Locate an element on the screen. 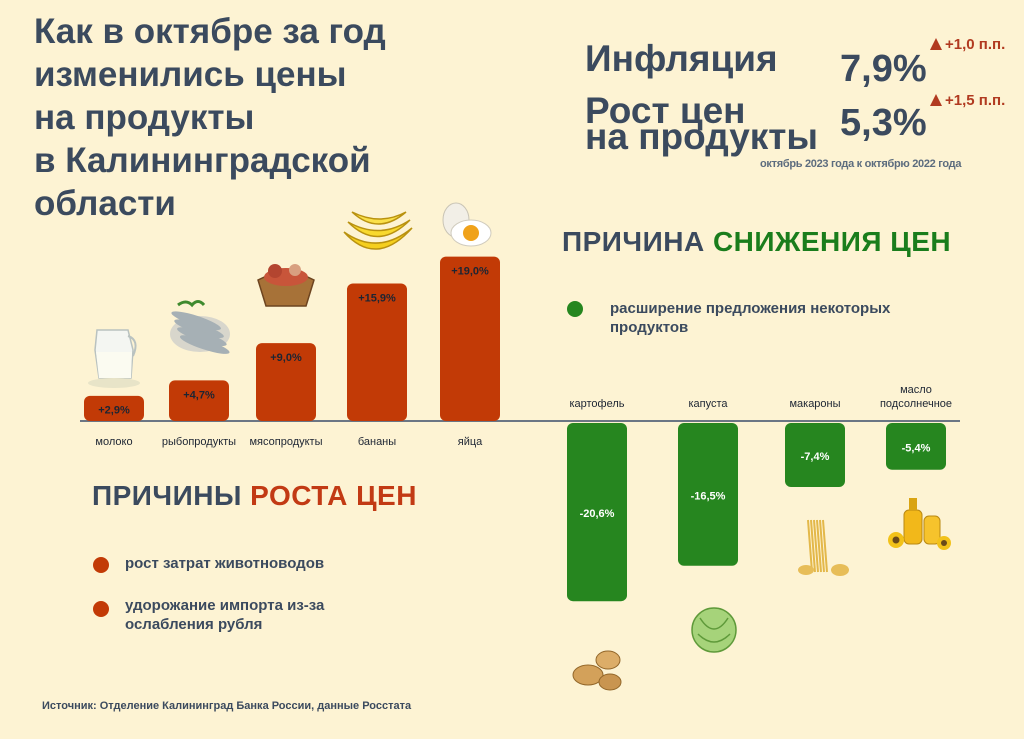 Image resolution: width=1024 pixels, height=739 pixels. category-label: подсолнечное is located at coordinates (916, 404).